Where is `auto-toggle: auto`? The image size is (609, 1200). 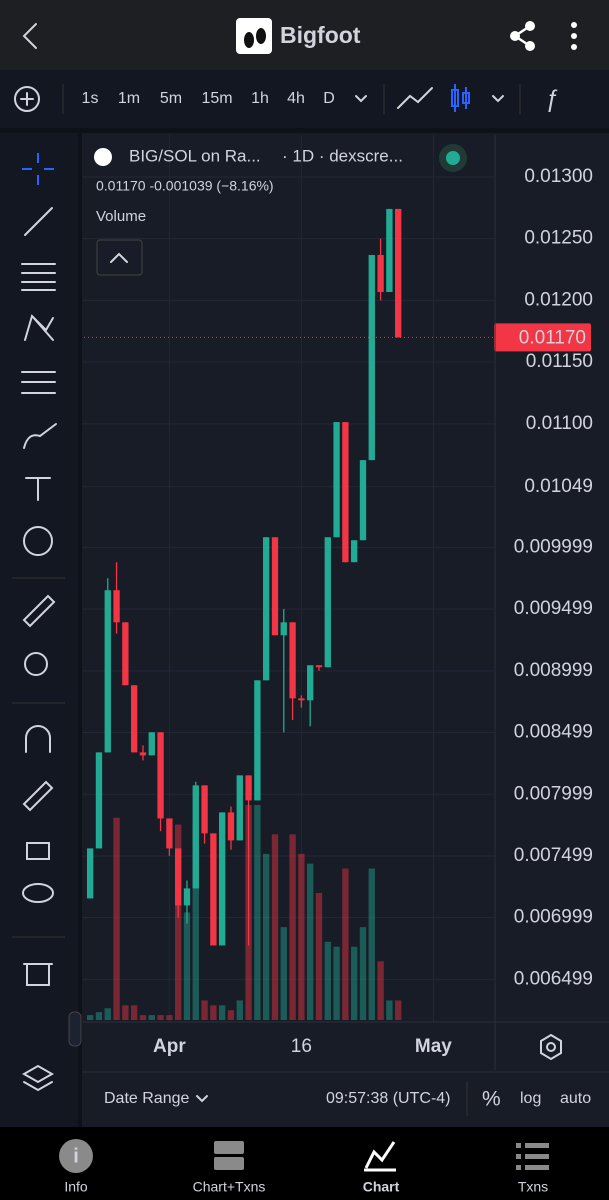 auto-toggle: auto is located at coordinates (575, 1098).